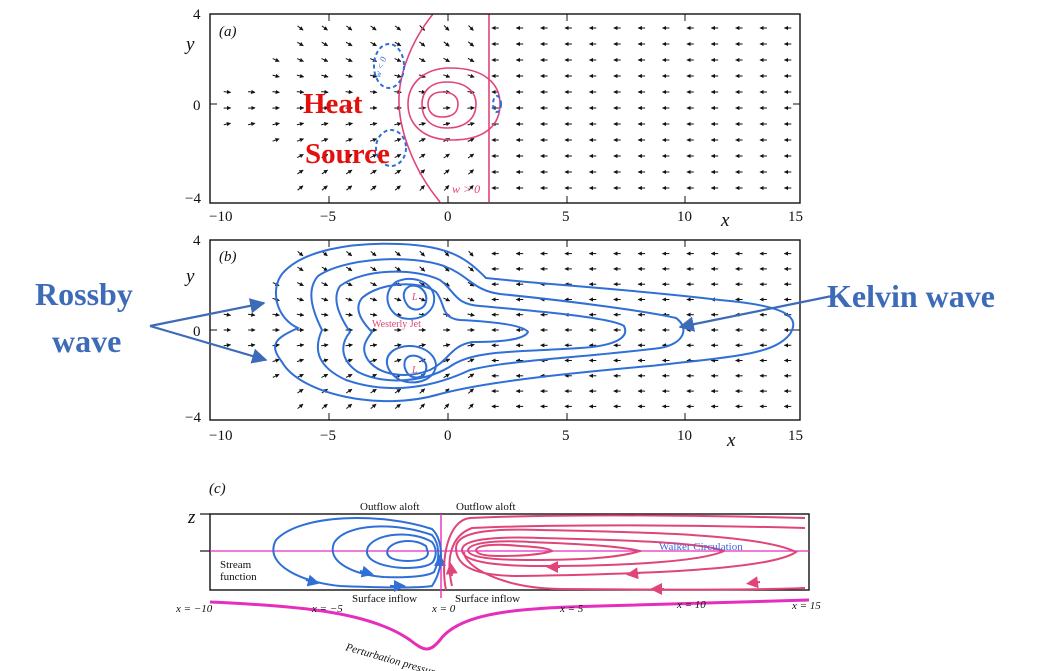 Image resolution: width=1055 pixels, height=671 pixels. What do you see at coordinates (795, 217) in the screenshot?
I see `x-tick-a: 15` at bounding box center [795, 217].